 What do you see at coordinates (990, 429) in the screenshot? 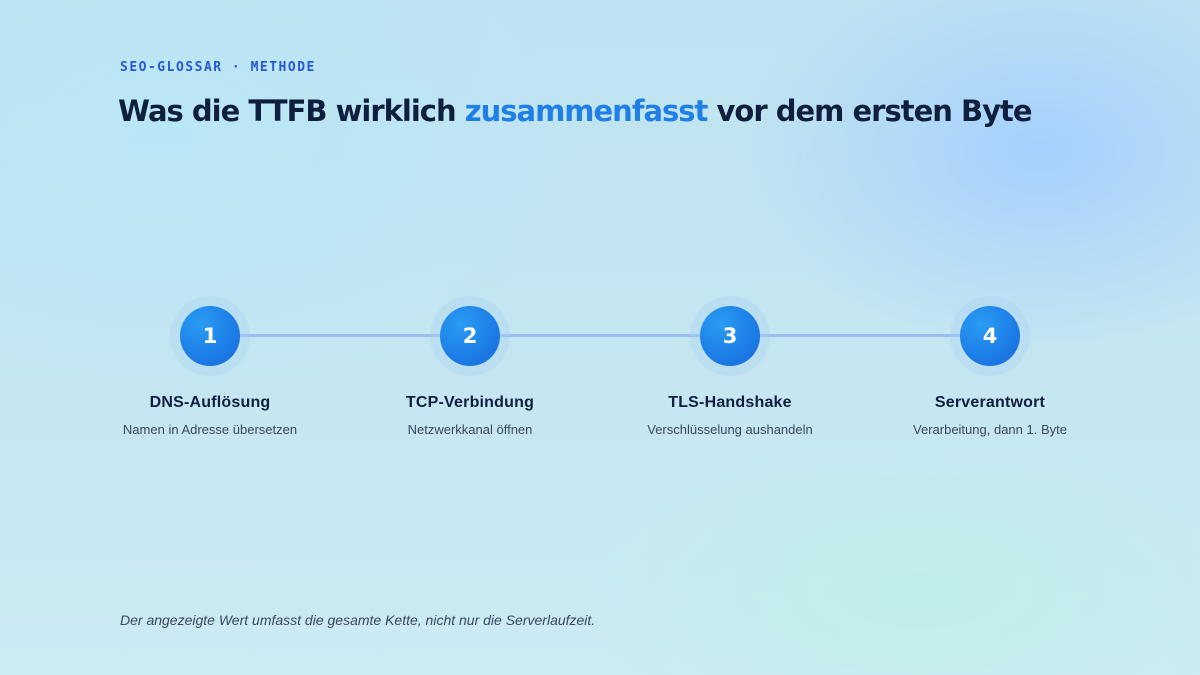
I see `step-description: Verarbeitung, dann 1. Byte` at bounding box center [990, 429].